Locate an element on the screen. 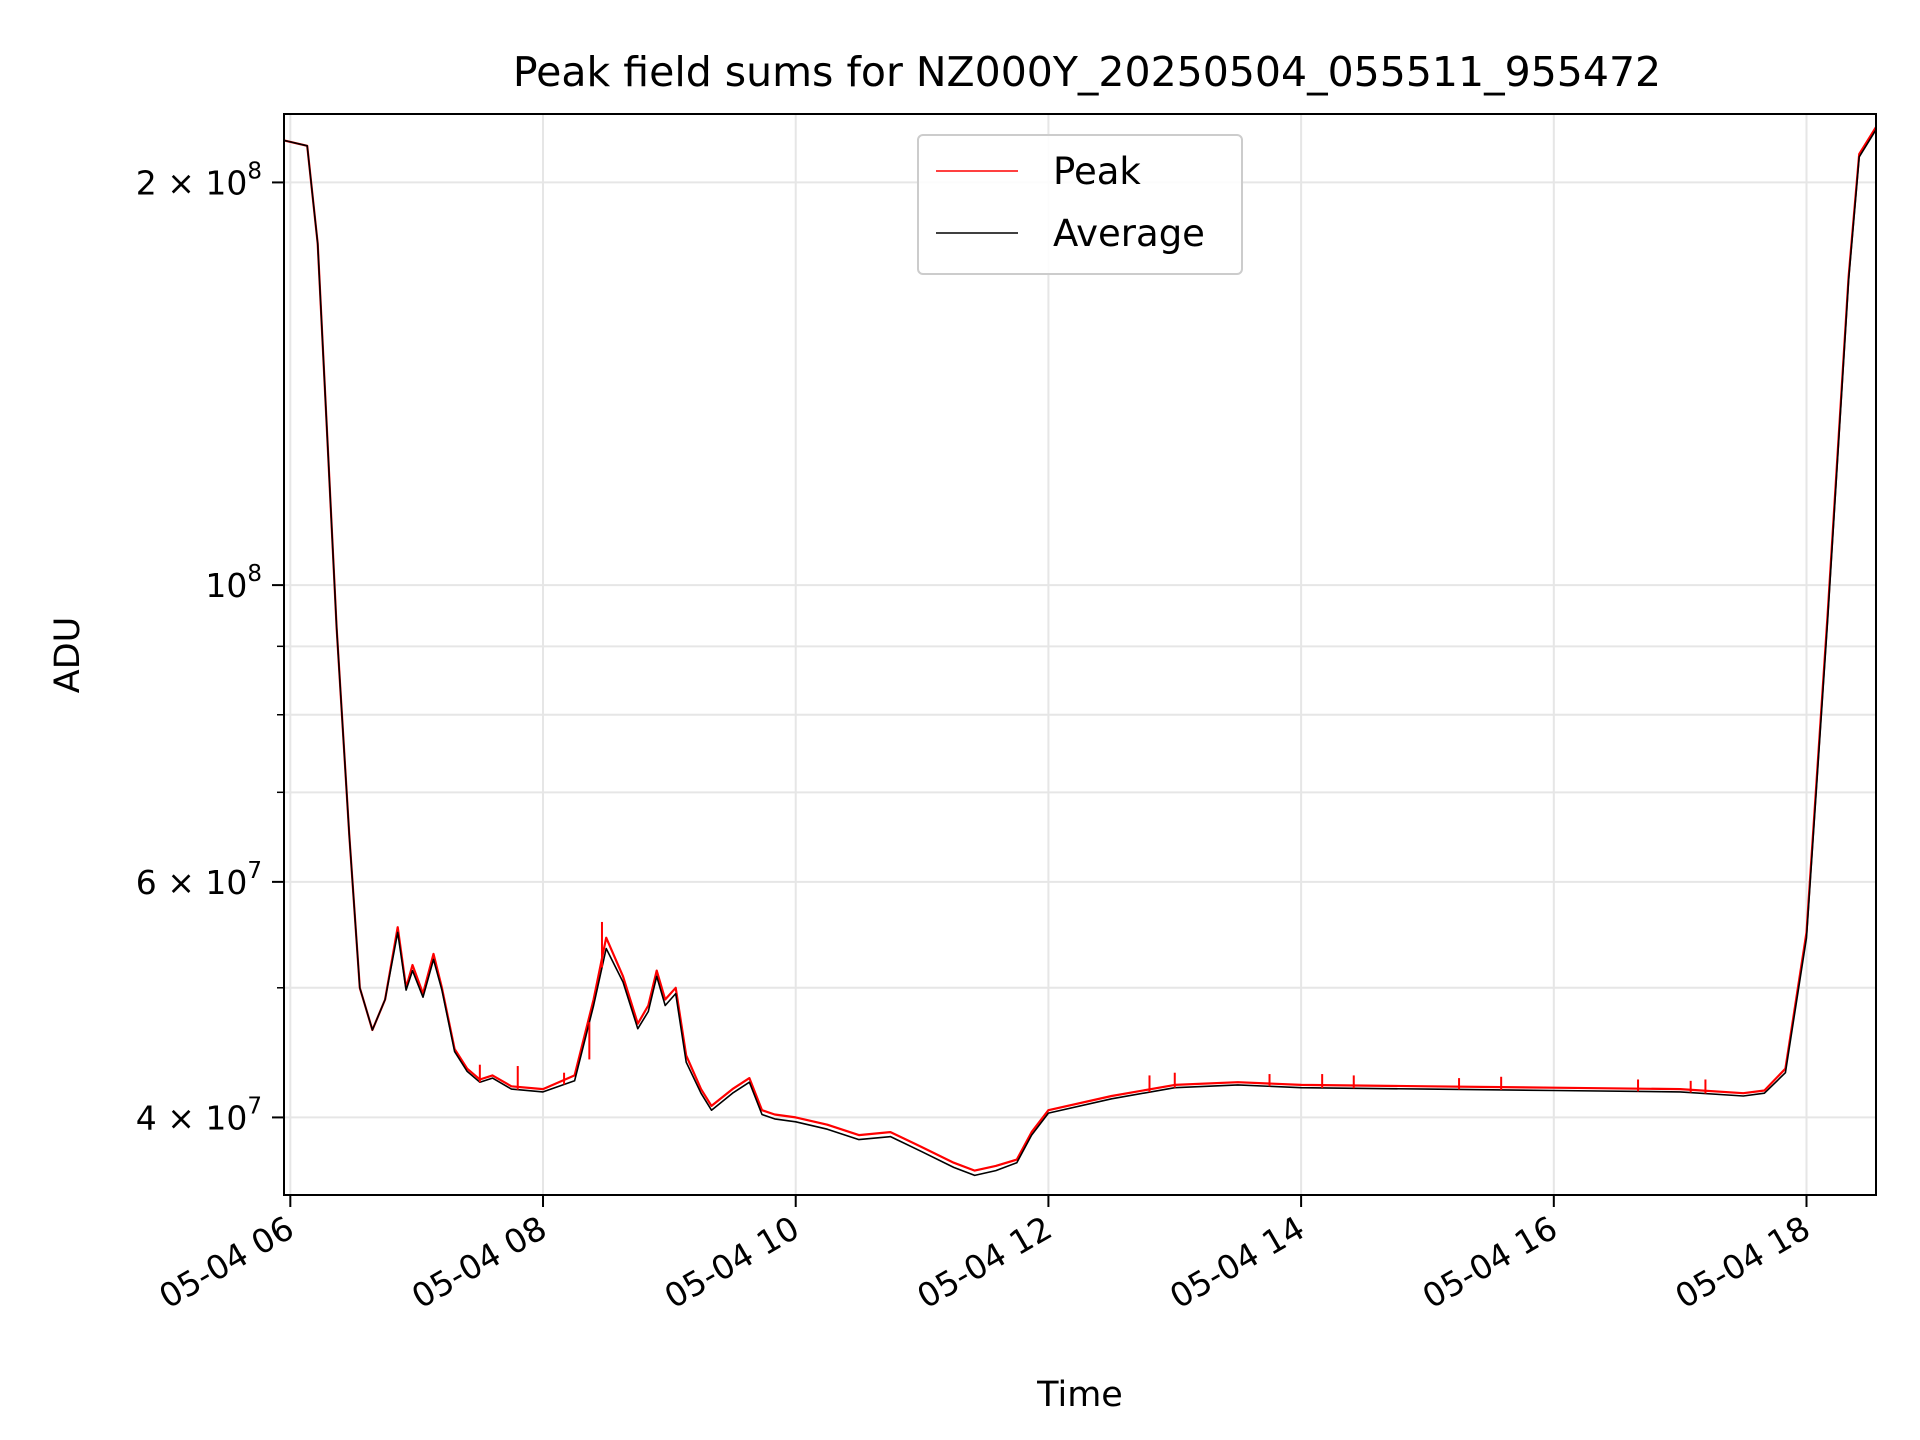 This screenshot has width=1920, height=1440. legend-label-peak: Peak is located at coordinates (1097, 171).